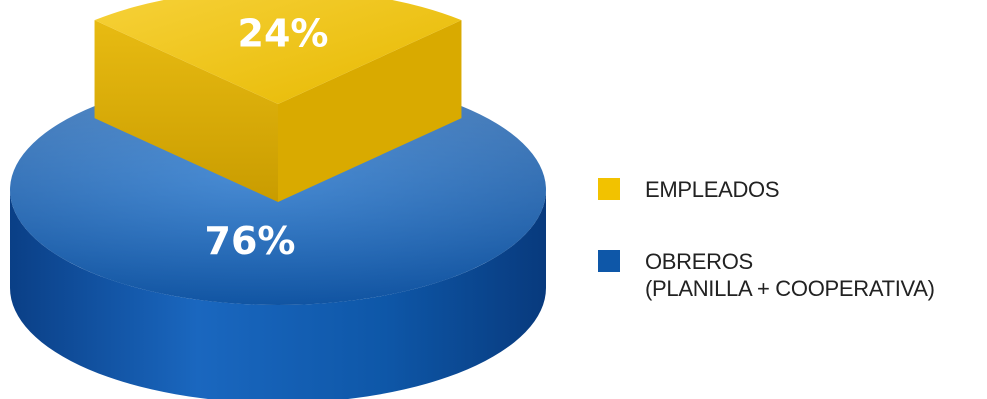 Image resolution: width=987 pixels, height=399 pixels. Describe the element at coordinates (609, 189) in the screenshot. I see `legend-swatch-empleados` at that location.